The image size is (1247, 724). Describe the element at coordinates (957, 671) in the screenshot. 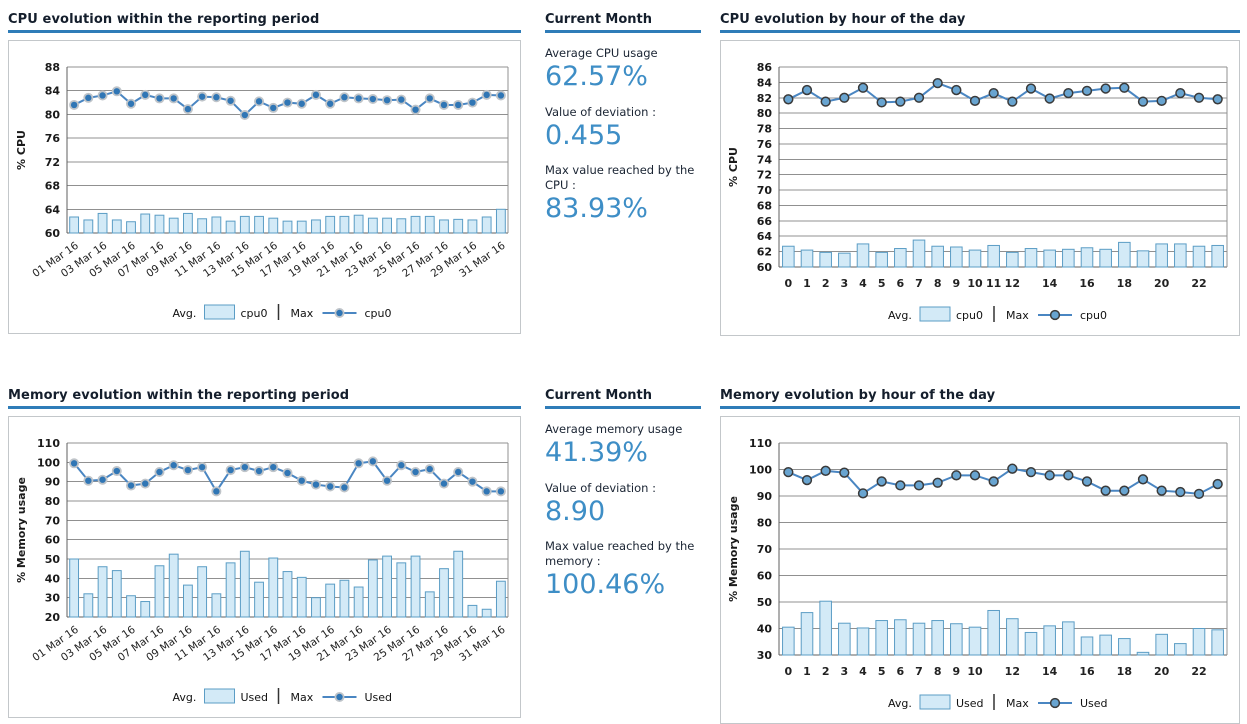

I see `x-tick-label: 9` at that location.